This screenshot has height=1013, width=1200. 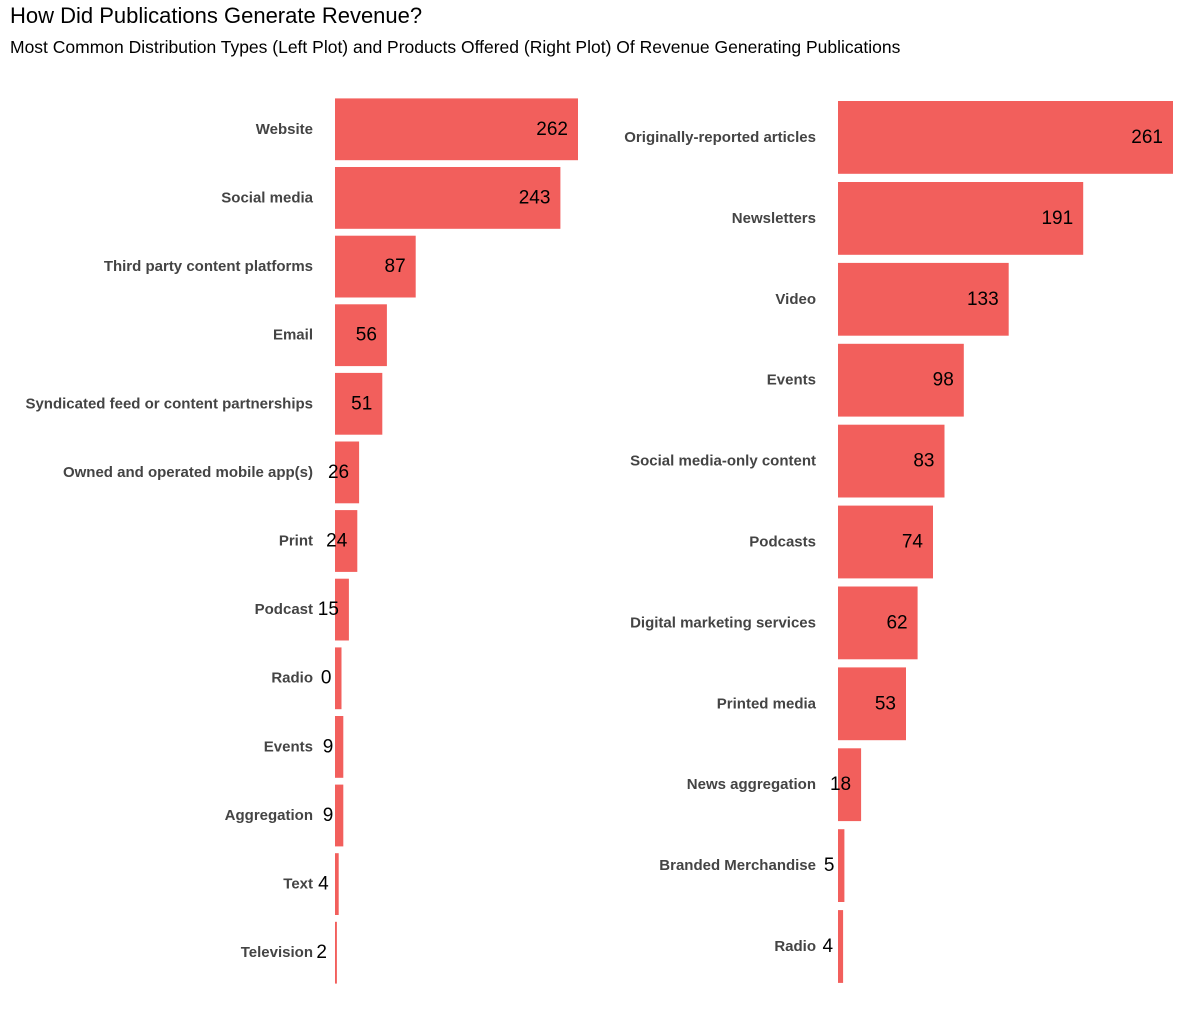 I want to click on left-value-label: 87, so click(x=395, y=266).